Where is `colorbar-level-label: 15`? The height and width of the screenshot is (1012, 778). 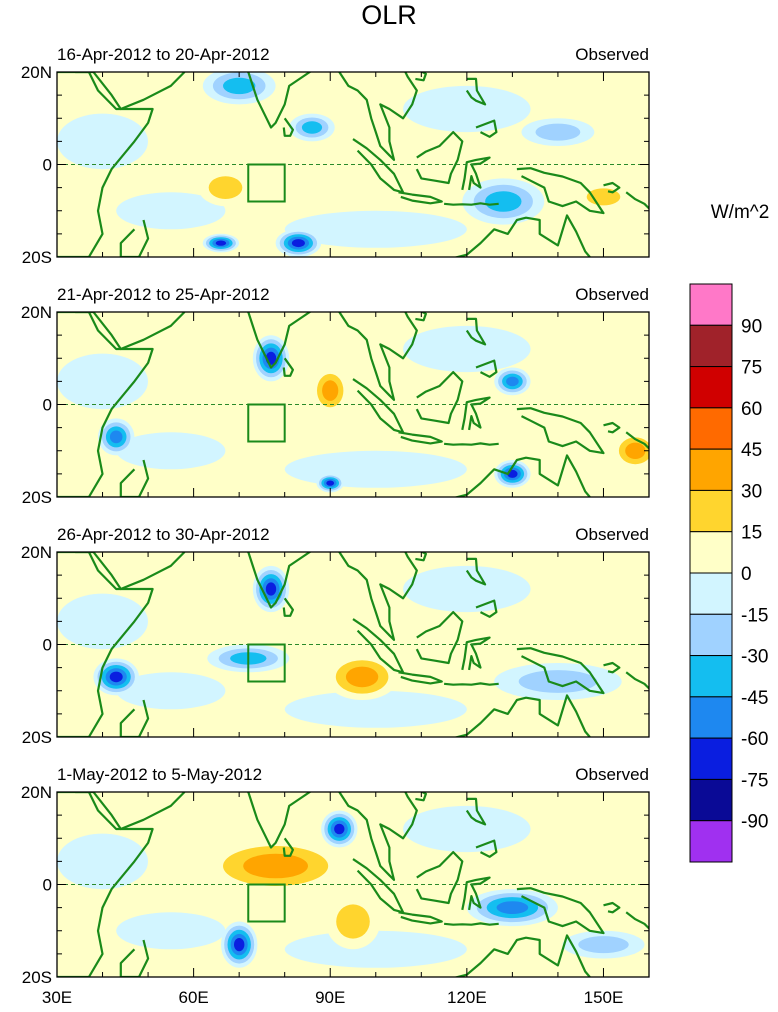 colorbar-level-label: 15 is located at coordinates (751, 533).